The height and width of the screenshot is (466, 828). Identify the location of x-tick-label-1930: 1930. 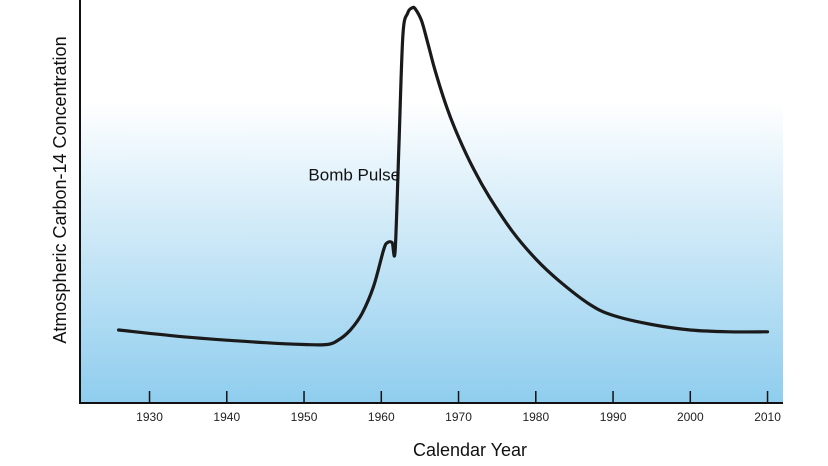
(149, 417).